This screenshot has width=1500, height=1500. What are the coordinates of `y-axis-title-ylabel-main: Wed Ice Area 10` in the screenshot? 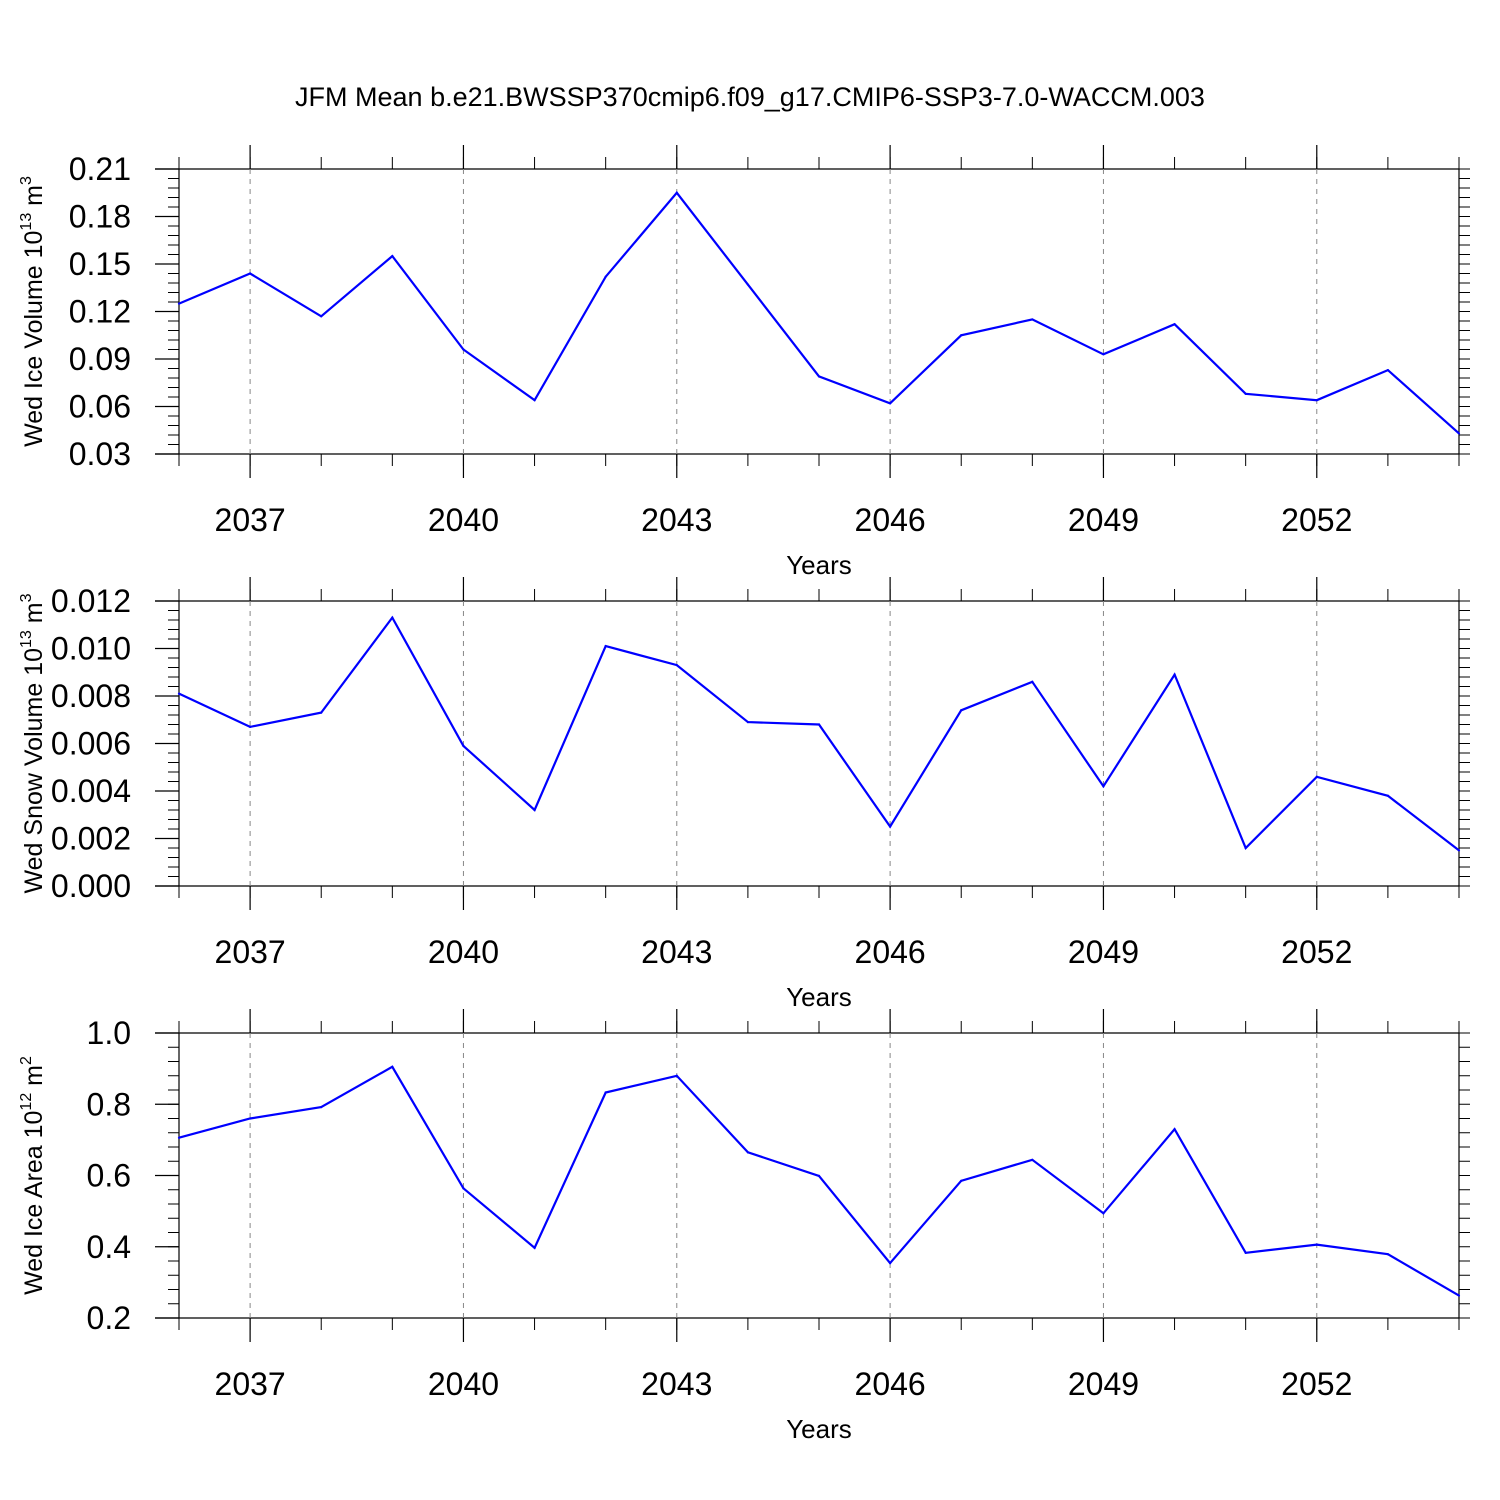 It's located at (34, 1203).